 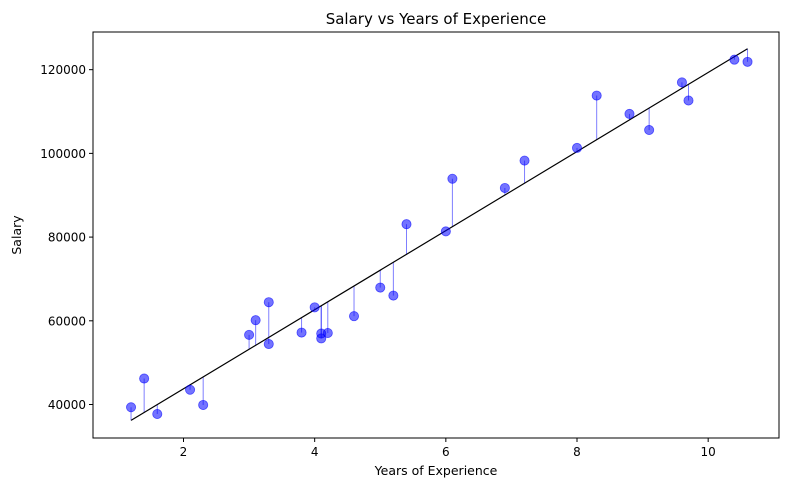 What do you see at coordinates (436, 19) in the screenshot?
I see `chart-title: Salary vs Years of Experience` at bounding box center [436, 19].